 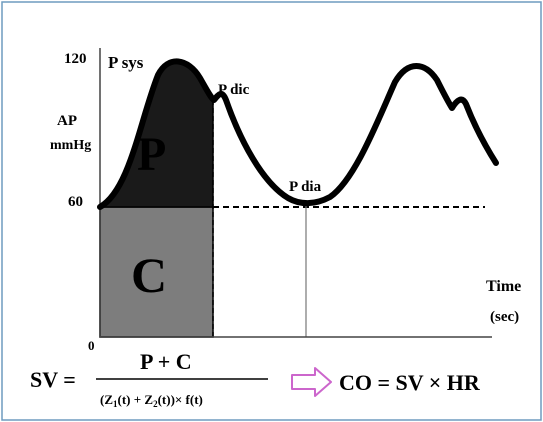 What do you see at coordinates (75, 202) in the screenshot?
I see `y-tick-60: 60` at bounding box center [75, 202].